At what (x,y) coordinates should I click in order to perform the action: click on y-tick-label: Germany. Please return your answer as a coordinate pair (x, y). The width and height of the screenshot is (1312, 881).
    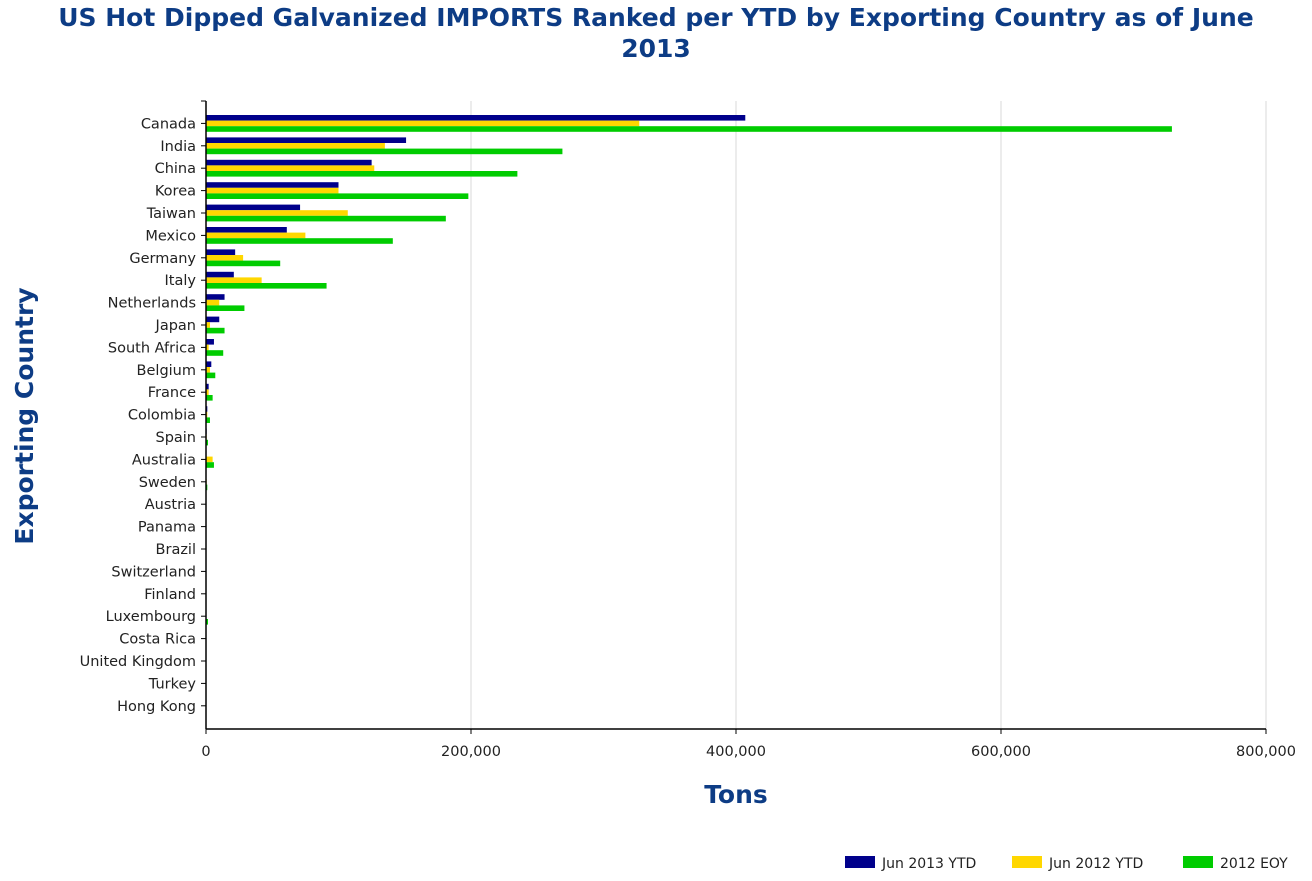
    Looking at the image, I should click on (162, 259).